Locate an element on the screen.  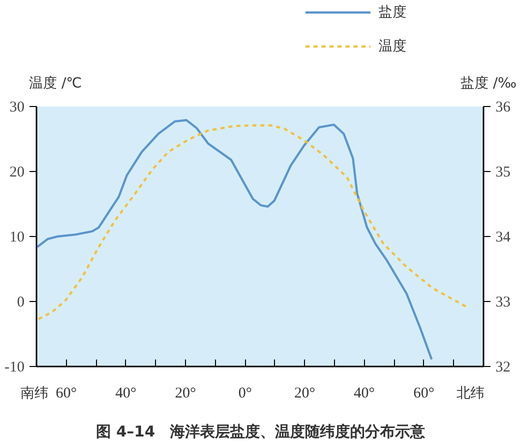
y-axis-title: 温度 /℃ is located at coordinates (55, 84).